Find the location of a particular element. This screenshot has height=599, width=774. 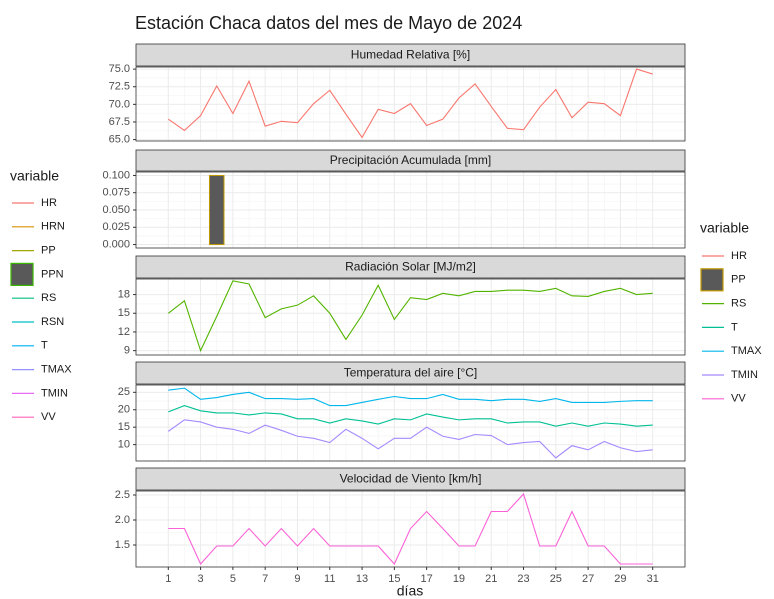

panel-title: Velocidad de Viento [km/h] is located at coordinates (411, 479).